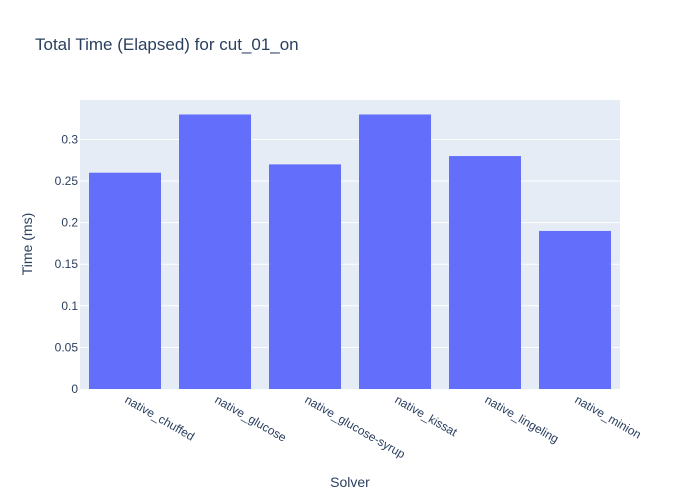 The image size is (700, 500). I want to click on bar-native_lingeling, so click(485, 272).